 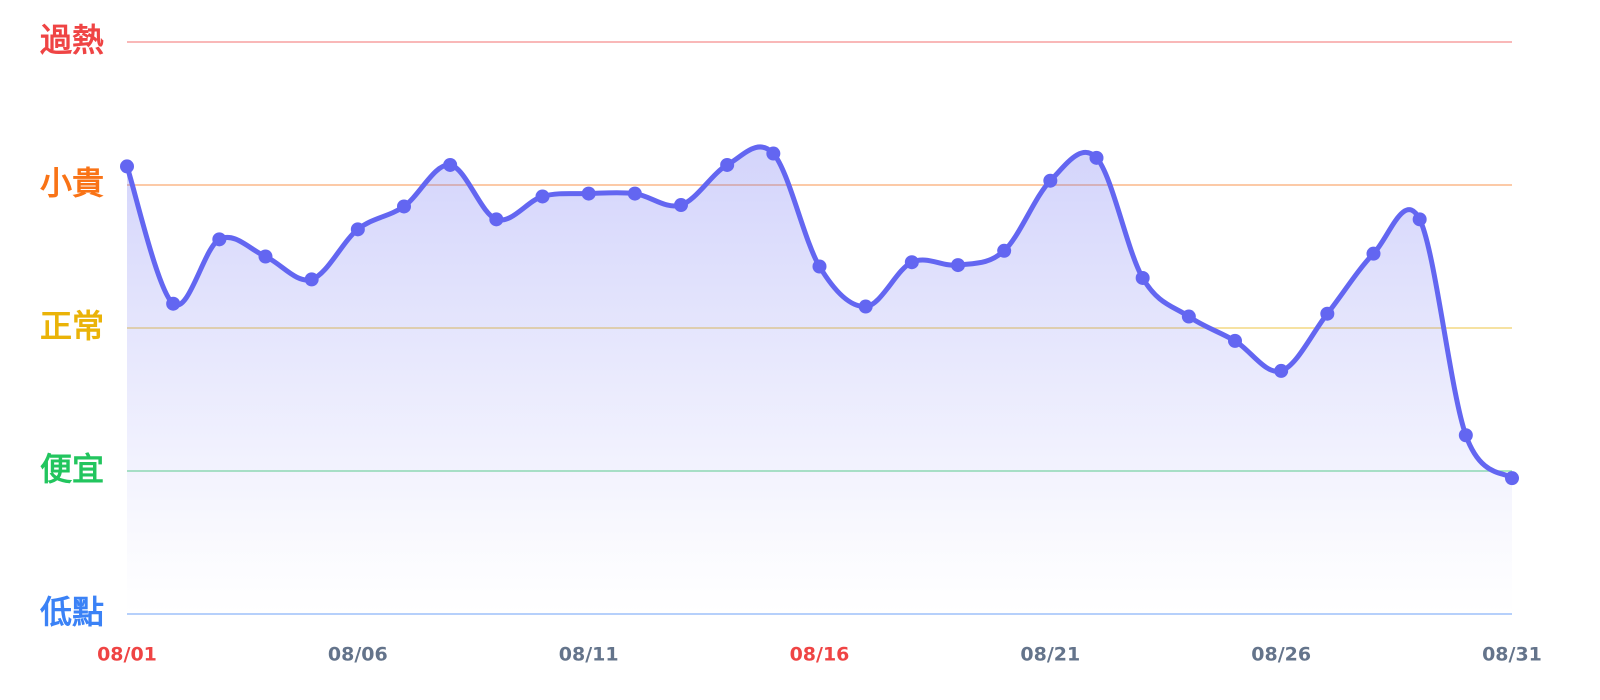 What do you see at coordinates (72, 40) in the screenshot?
I see `y-tick-label: 過熱` at bounding box center [72, 40].